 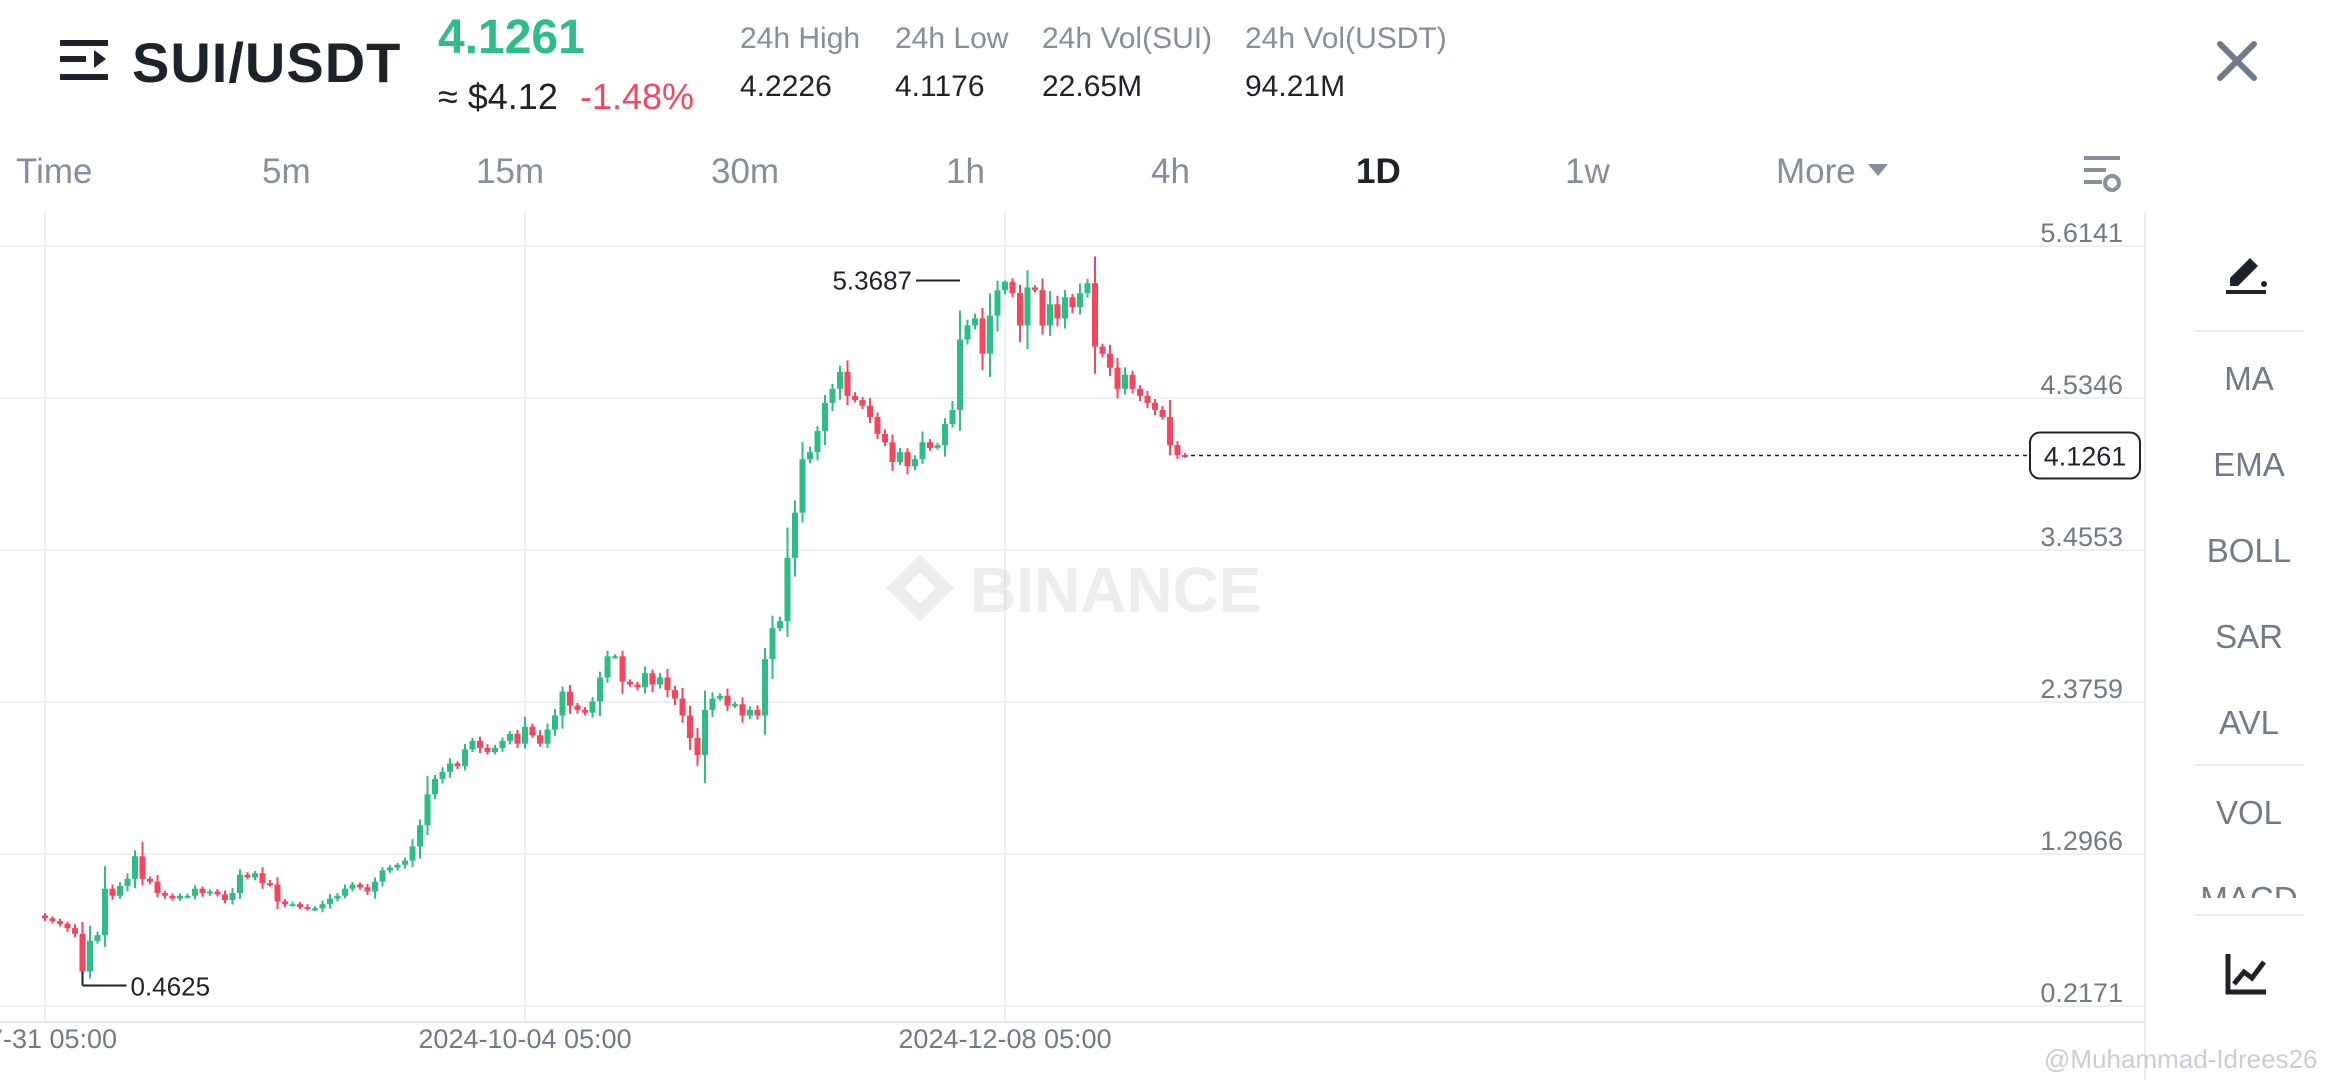 I want to click on tab-15m: 15m, so click(x=510, y=171).